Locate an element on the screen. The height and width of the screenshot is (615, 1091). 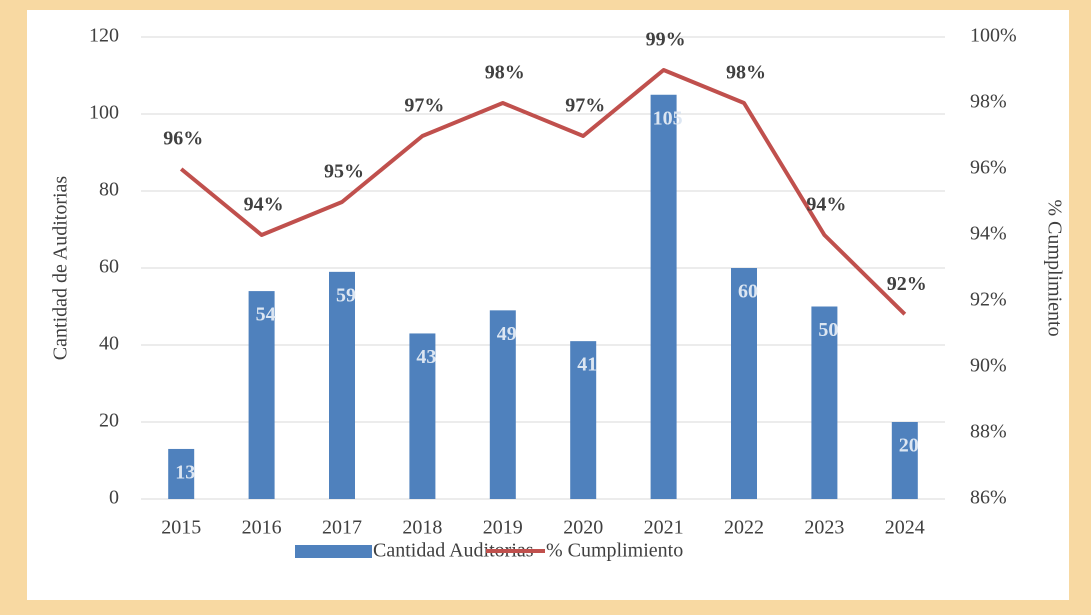
y-tick-label: 20 is located at coordinates (109, 421).